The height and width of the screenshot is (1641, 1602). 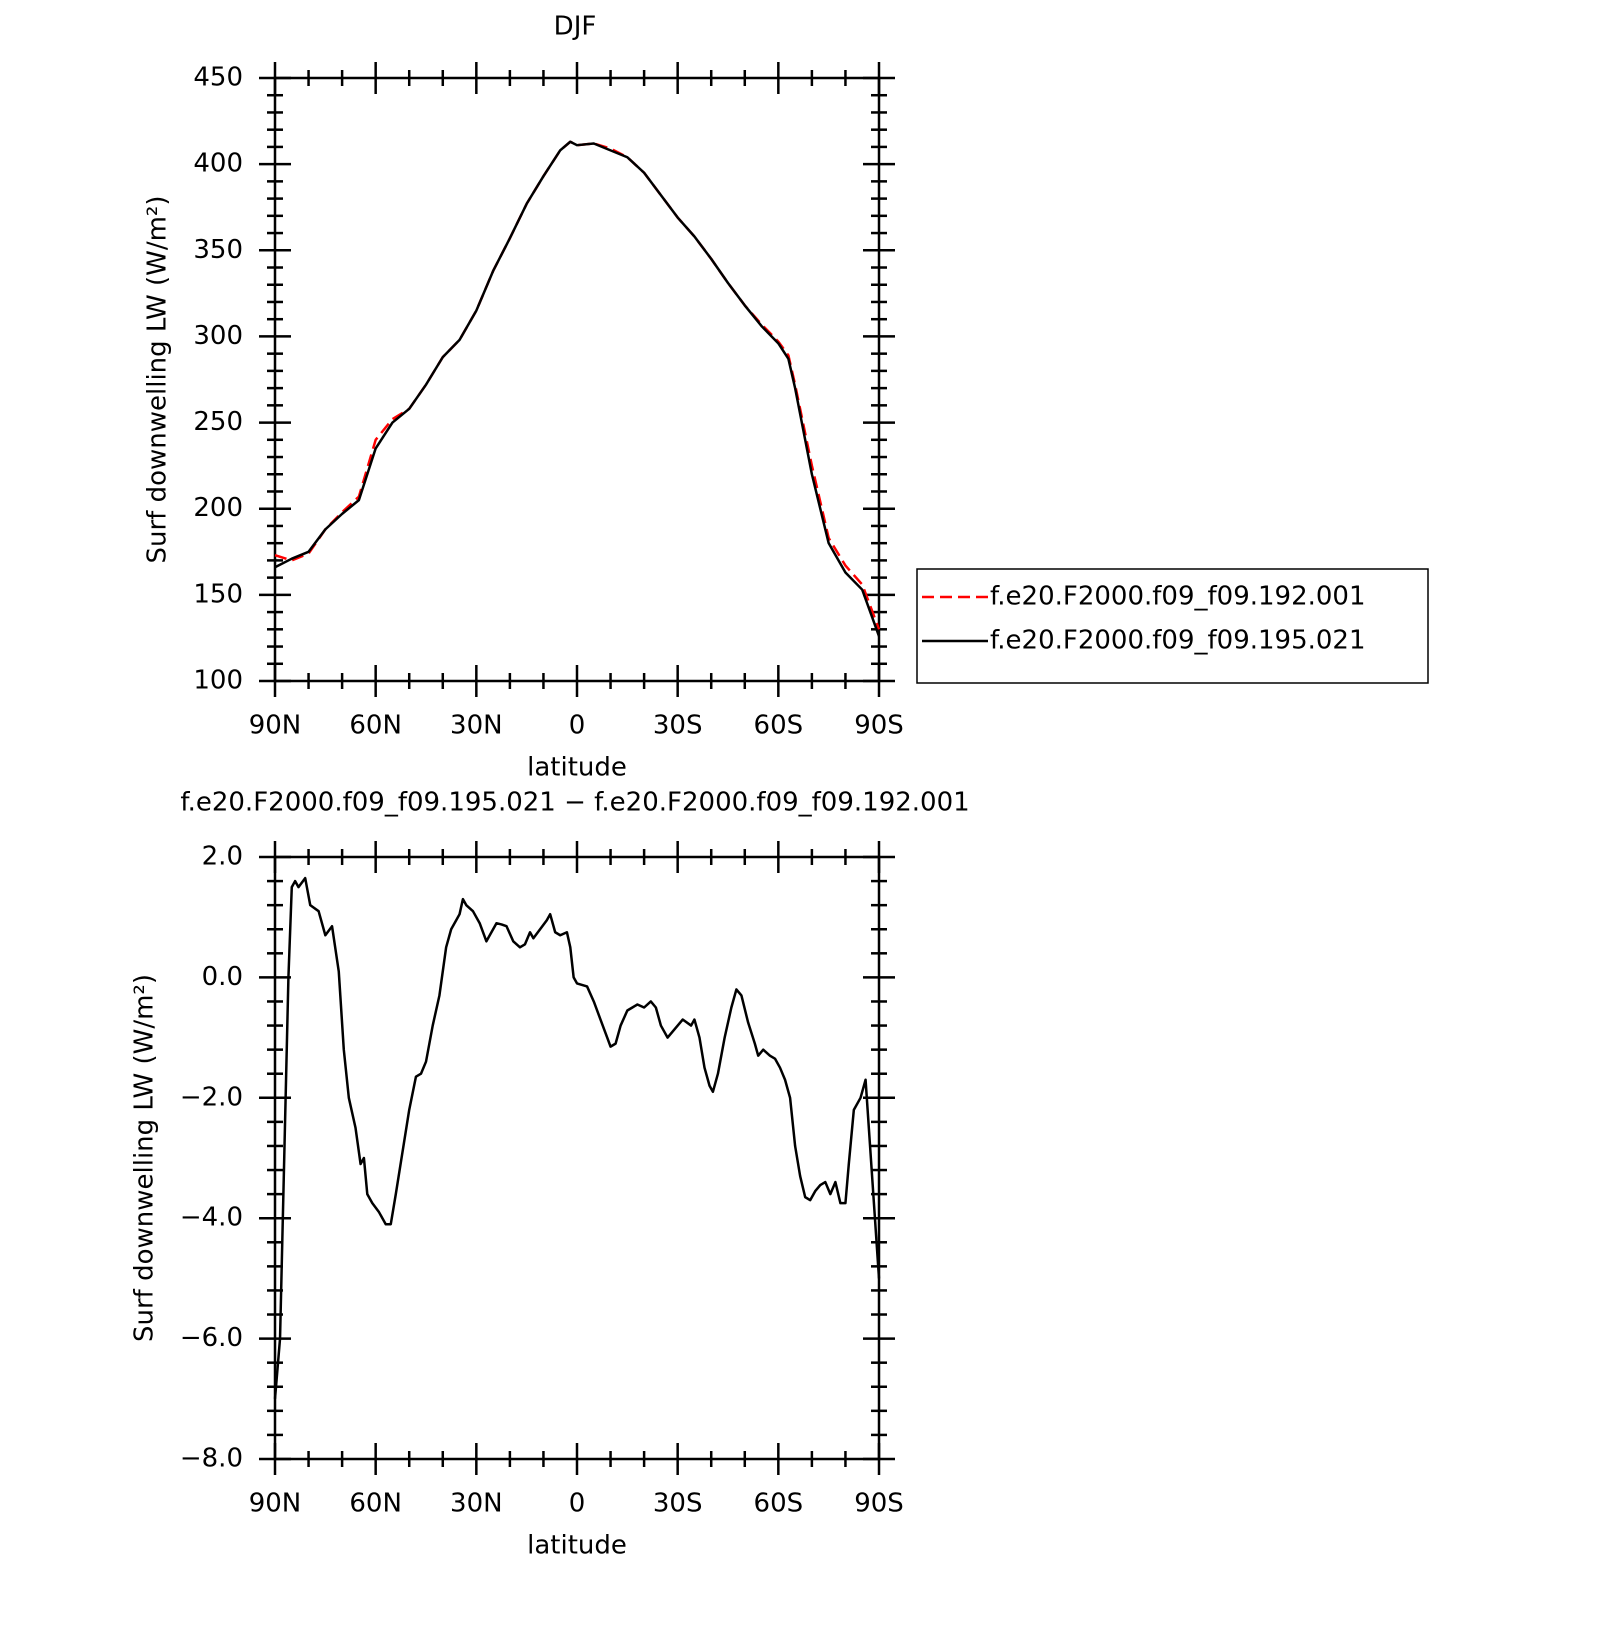 I want to click on y-tick-label: −6.0, so click(x=211, y=1338).